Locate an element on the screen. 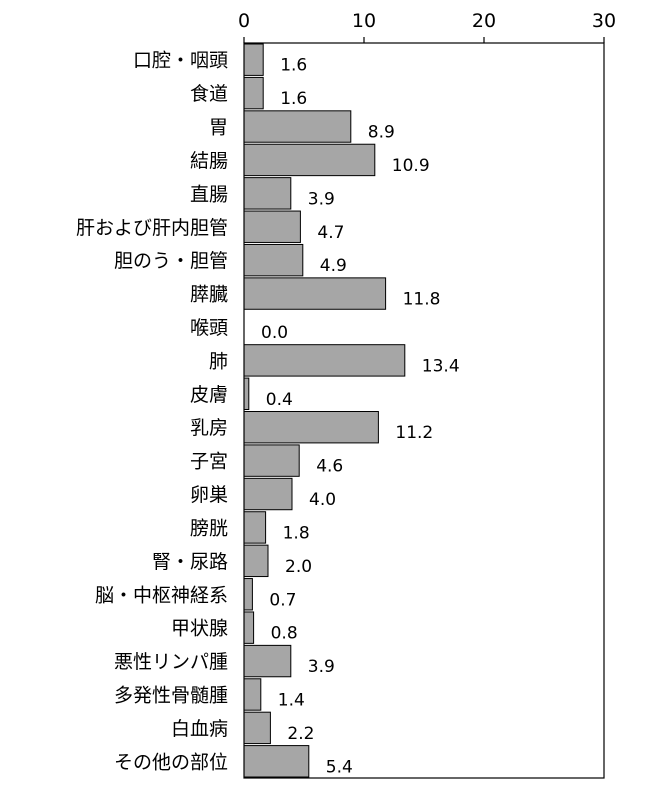 The image size is (645, 788). category-label: 子宮 is located at coordinates (209, 462).